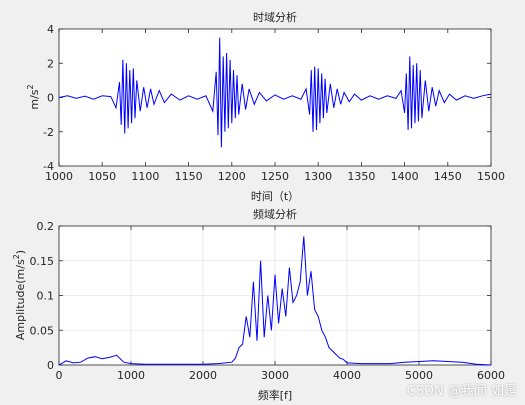 This screenshot has height=405, width=525. What do you see at coordinates (318, 176) in the screenshot?
I see `time-domain-x-tick-label: 1300` at bounding box center [318, 176].